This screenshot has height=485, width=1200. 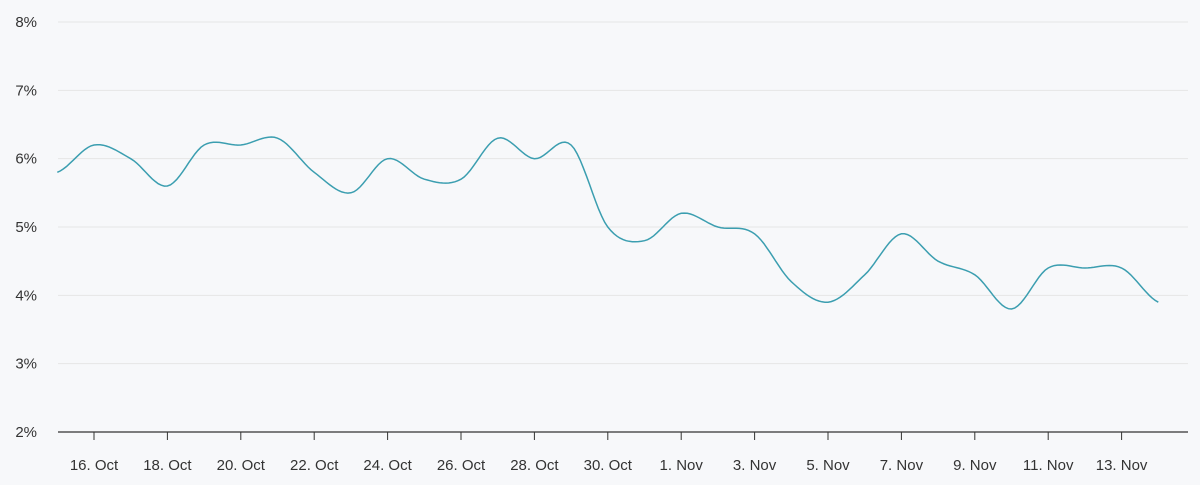 I want to click on x-tick-label: 9. Nov, so click(x=975, y=465).